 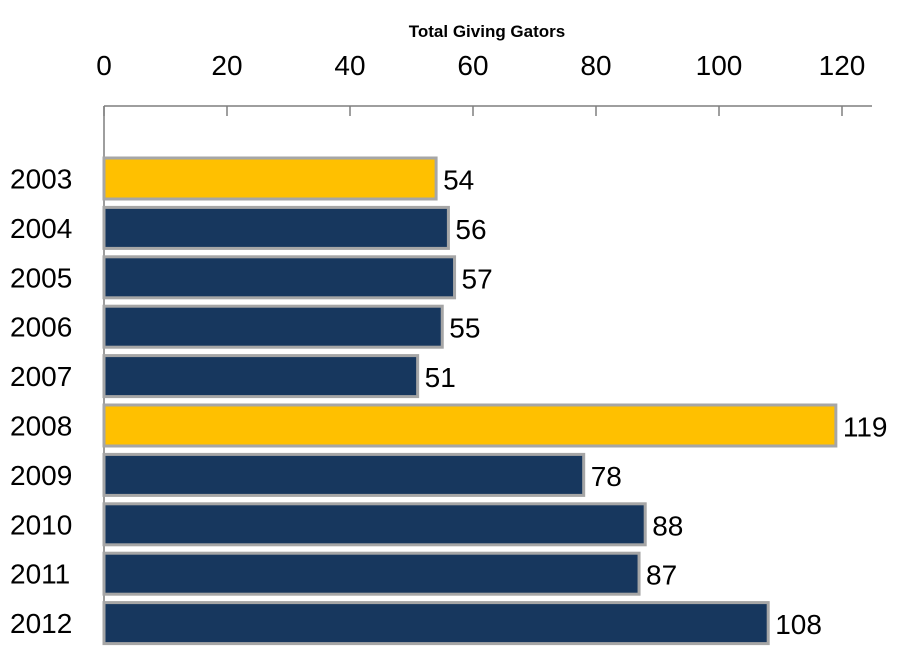 What do you see at coordinates (472, 65) in the screenshot?
I see `x-tick-label-60: 60` at bounding box center [472, 65].